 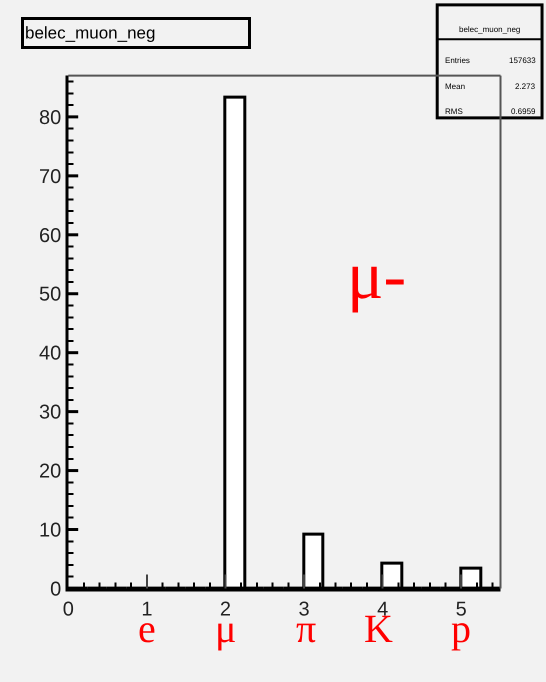 I want to click on text: 0.6959, so click(x=523, y=111).